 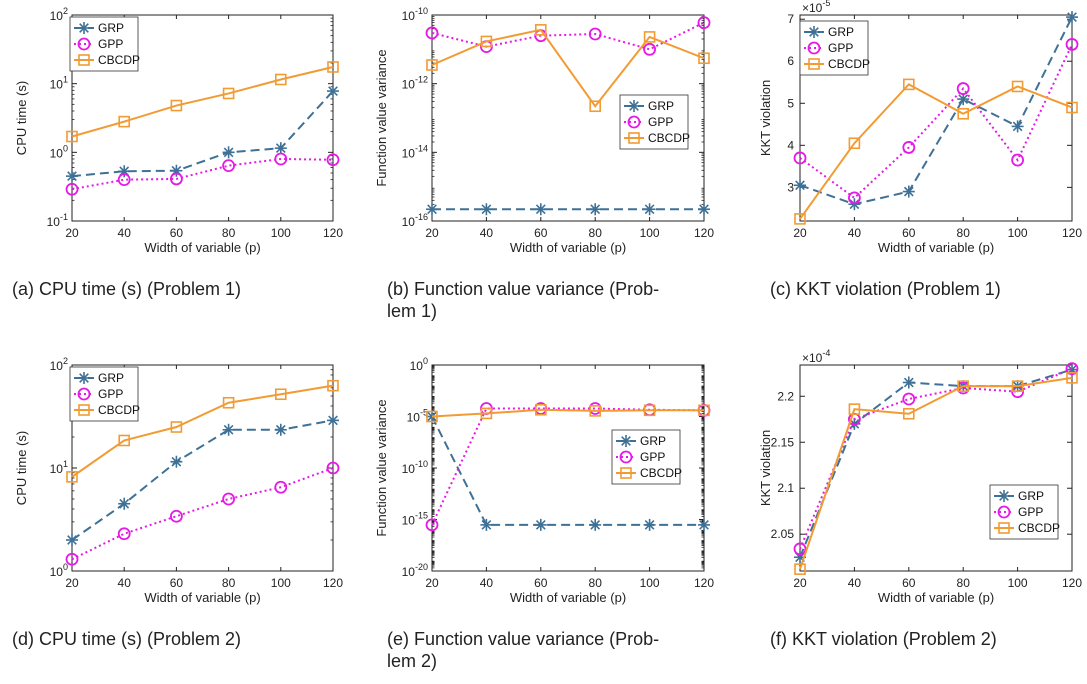 I want to click on y-tick-label: 10⁻¹⁶, so click(x=415, y=220).